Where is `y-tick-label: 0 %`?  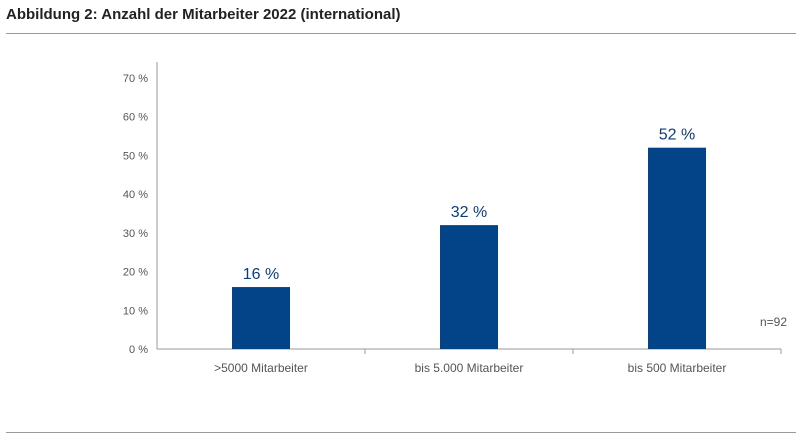
y-tick-label: 0 % is located at coordinates (138, 350).